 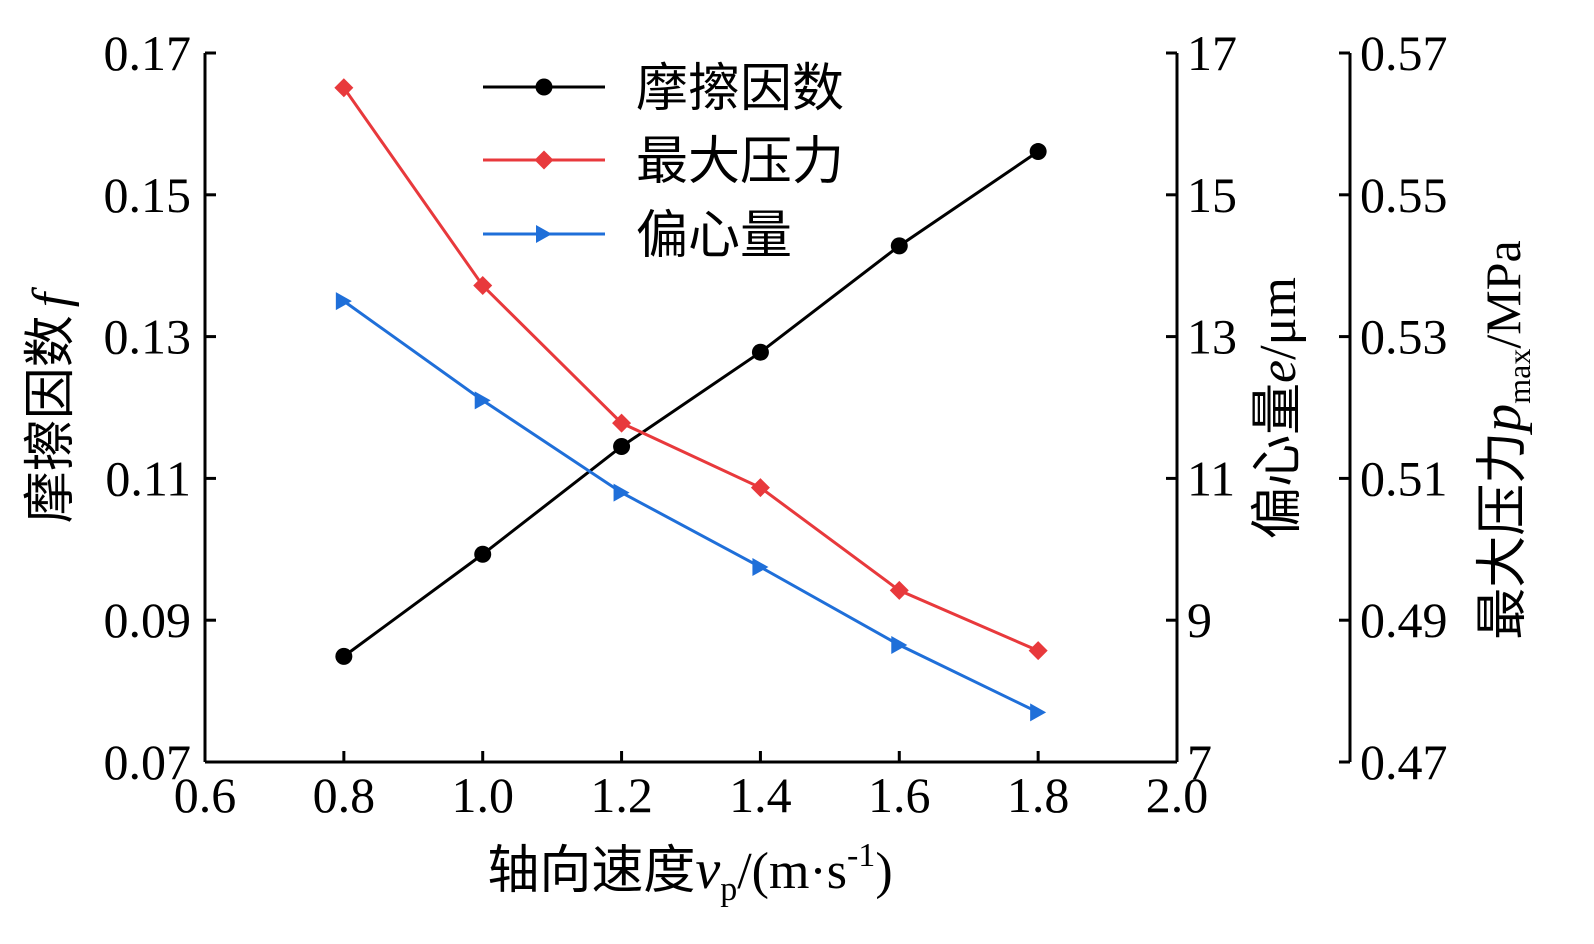 I want to click on x-tick-label: 1.4, so click(x=760, y=795).